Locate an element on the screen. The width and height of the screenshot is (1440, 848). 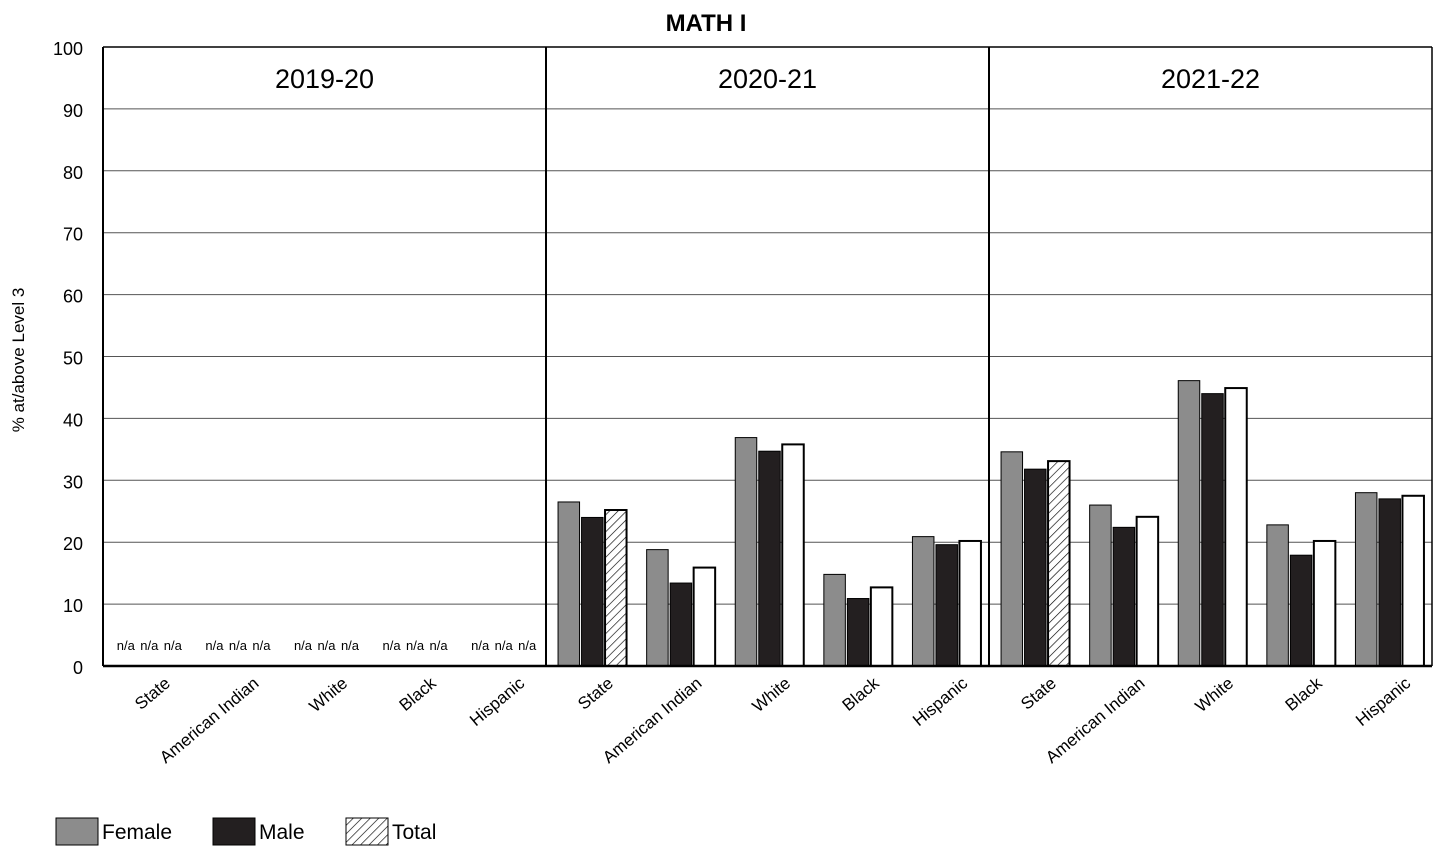
y-tick-label: 50 is located at coordinates (73, 359).